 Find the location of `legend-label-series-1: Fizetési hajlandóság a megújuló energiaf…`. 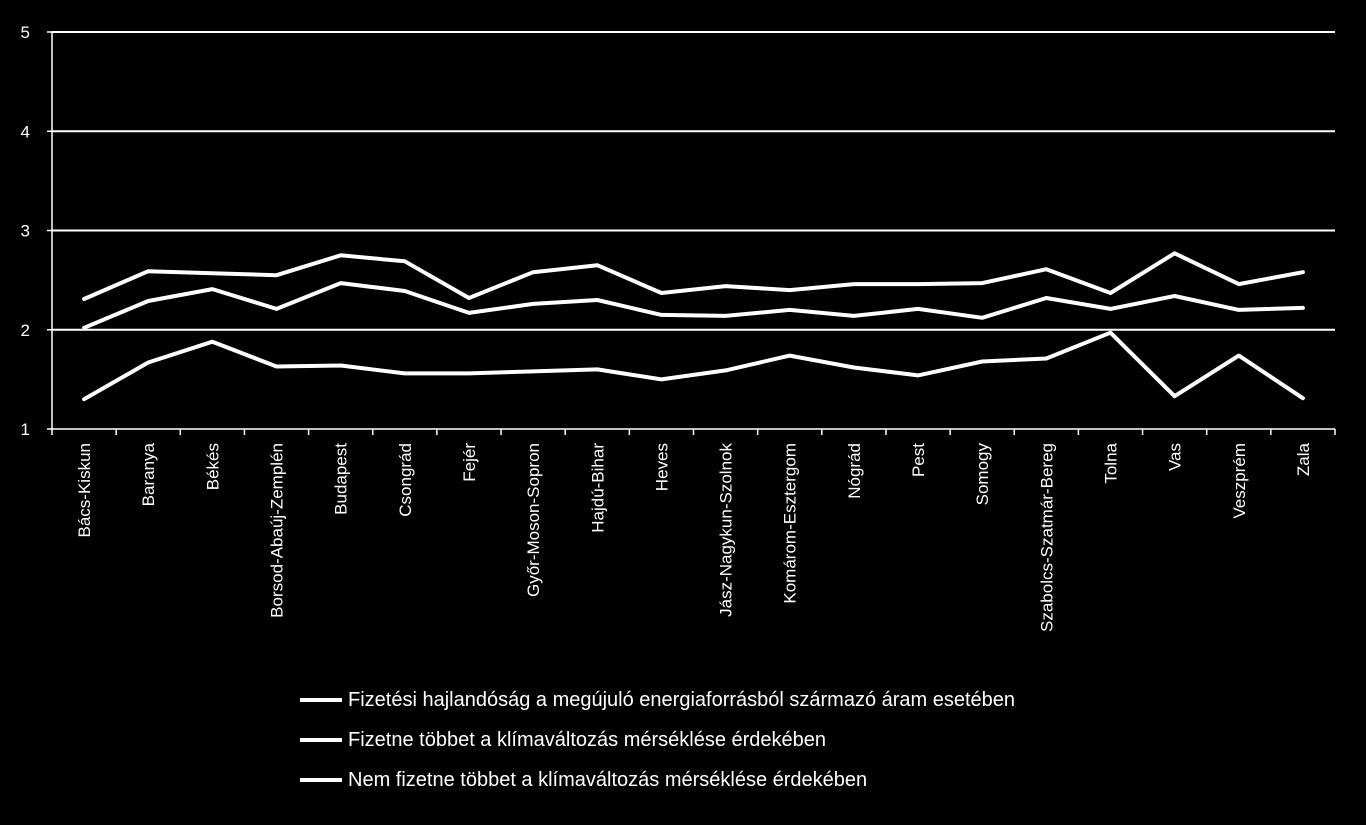

legend-label-series-1: Fizetési hajlandóság a megújuló energiaf… is located at coordinates (682, 699).